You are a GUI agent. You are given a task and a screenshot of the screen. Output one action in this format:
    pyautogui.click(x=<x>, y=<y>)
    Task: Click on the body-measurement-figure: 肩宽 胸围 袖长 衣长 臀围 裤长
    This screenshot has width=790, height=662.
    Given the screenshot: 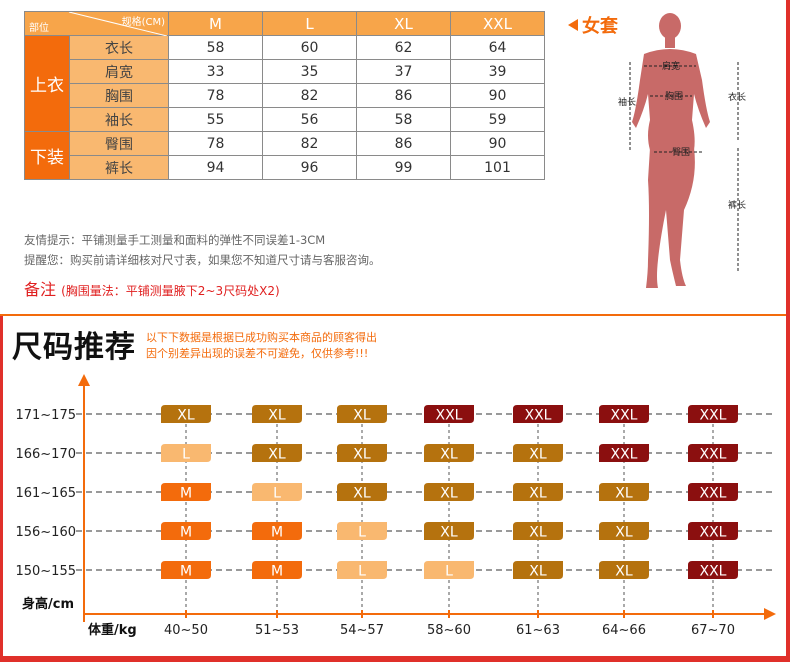 What is the action you would take?
    pyautogui.click(x=682, y=150)
    